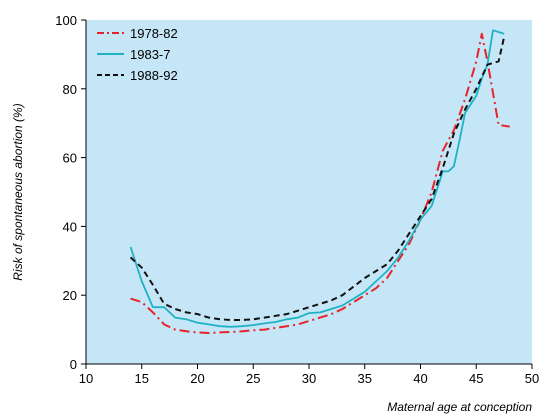 This screenshot has width=540, height=417. Describe the element at coordinates (154, 33) in the screenshot. I see `legend-label-1: 1978-82` at that location.